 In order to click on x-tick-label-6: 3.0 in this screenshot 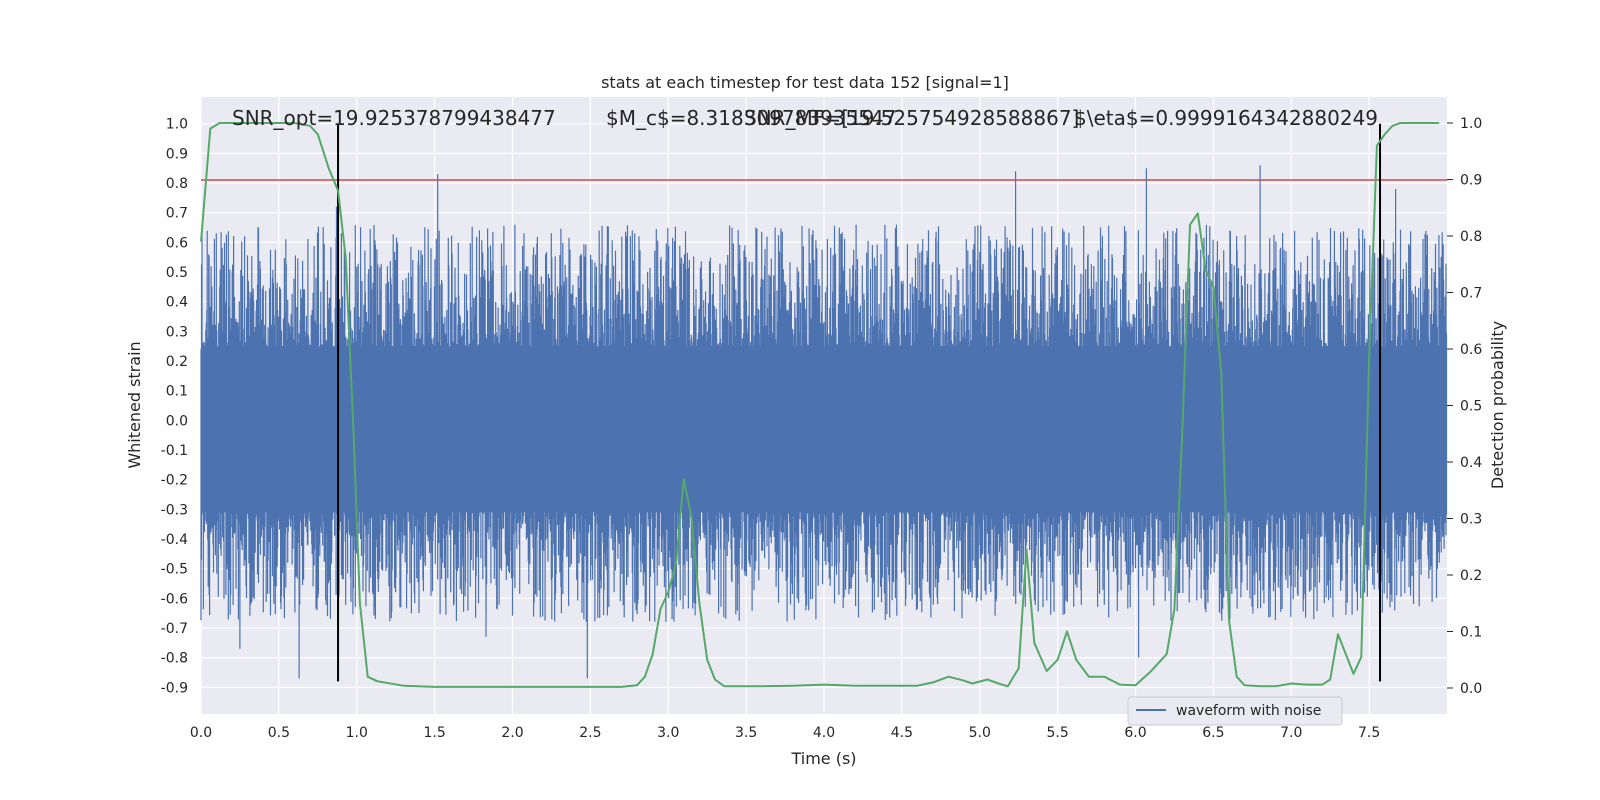, I will do `click(668, 733)`.